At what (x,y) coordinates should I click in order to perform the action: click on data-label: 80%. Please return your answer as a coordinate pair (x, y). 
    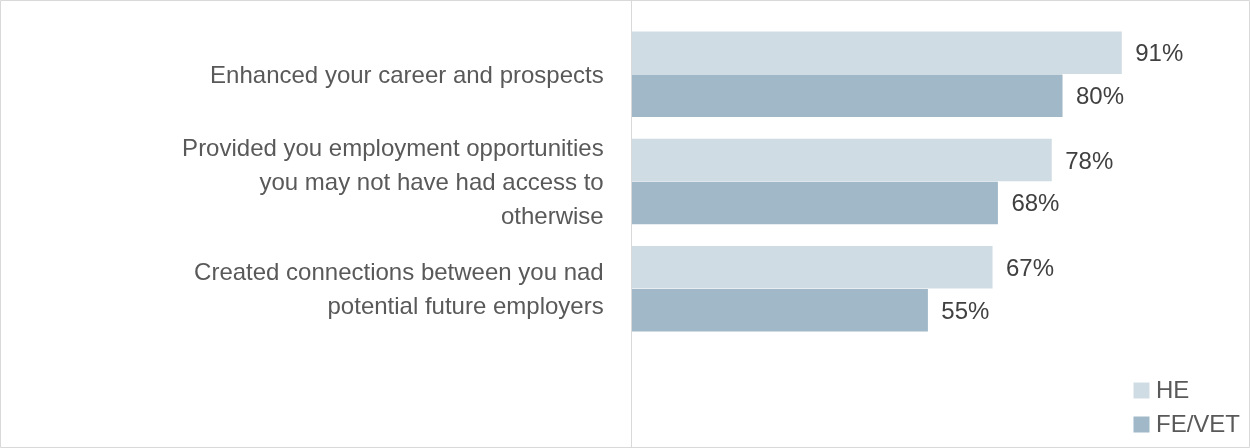
    Looking at the image, I should click on (1100, 96).